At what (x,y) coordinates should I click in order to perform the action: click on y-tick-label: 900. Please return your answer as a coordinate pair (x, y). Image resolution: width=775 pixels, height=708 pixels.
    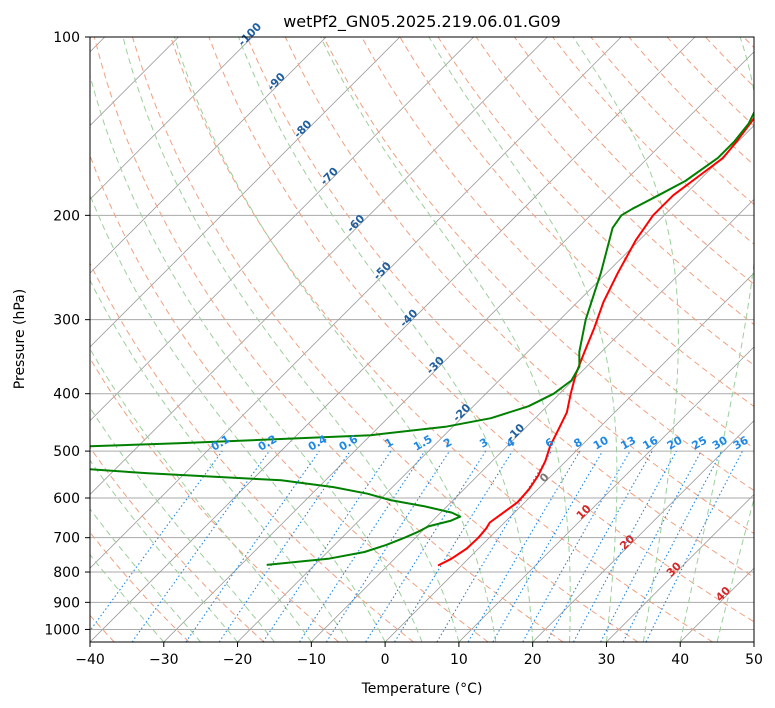
    Looking at the image, I should click on (66, 603).